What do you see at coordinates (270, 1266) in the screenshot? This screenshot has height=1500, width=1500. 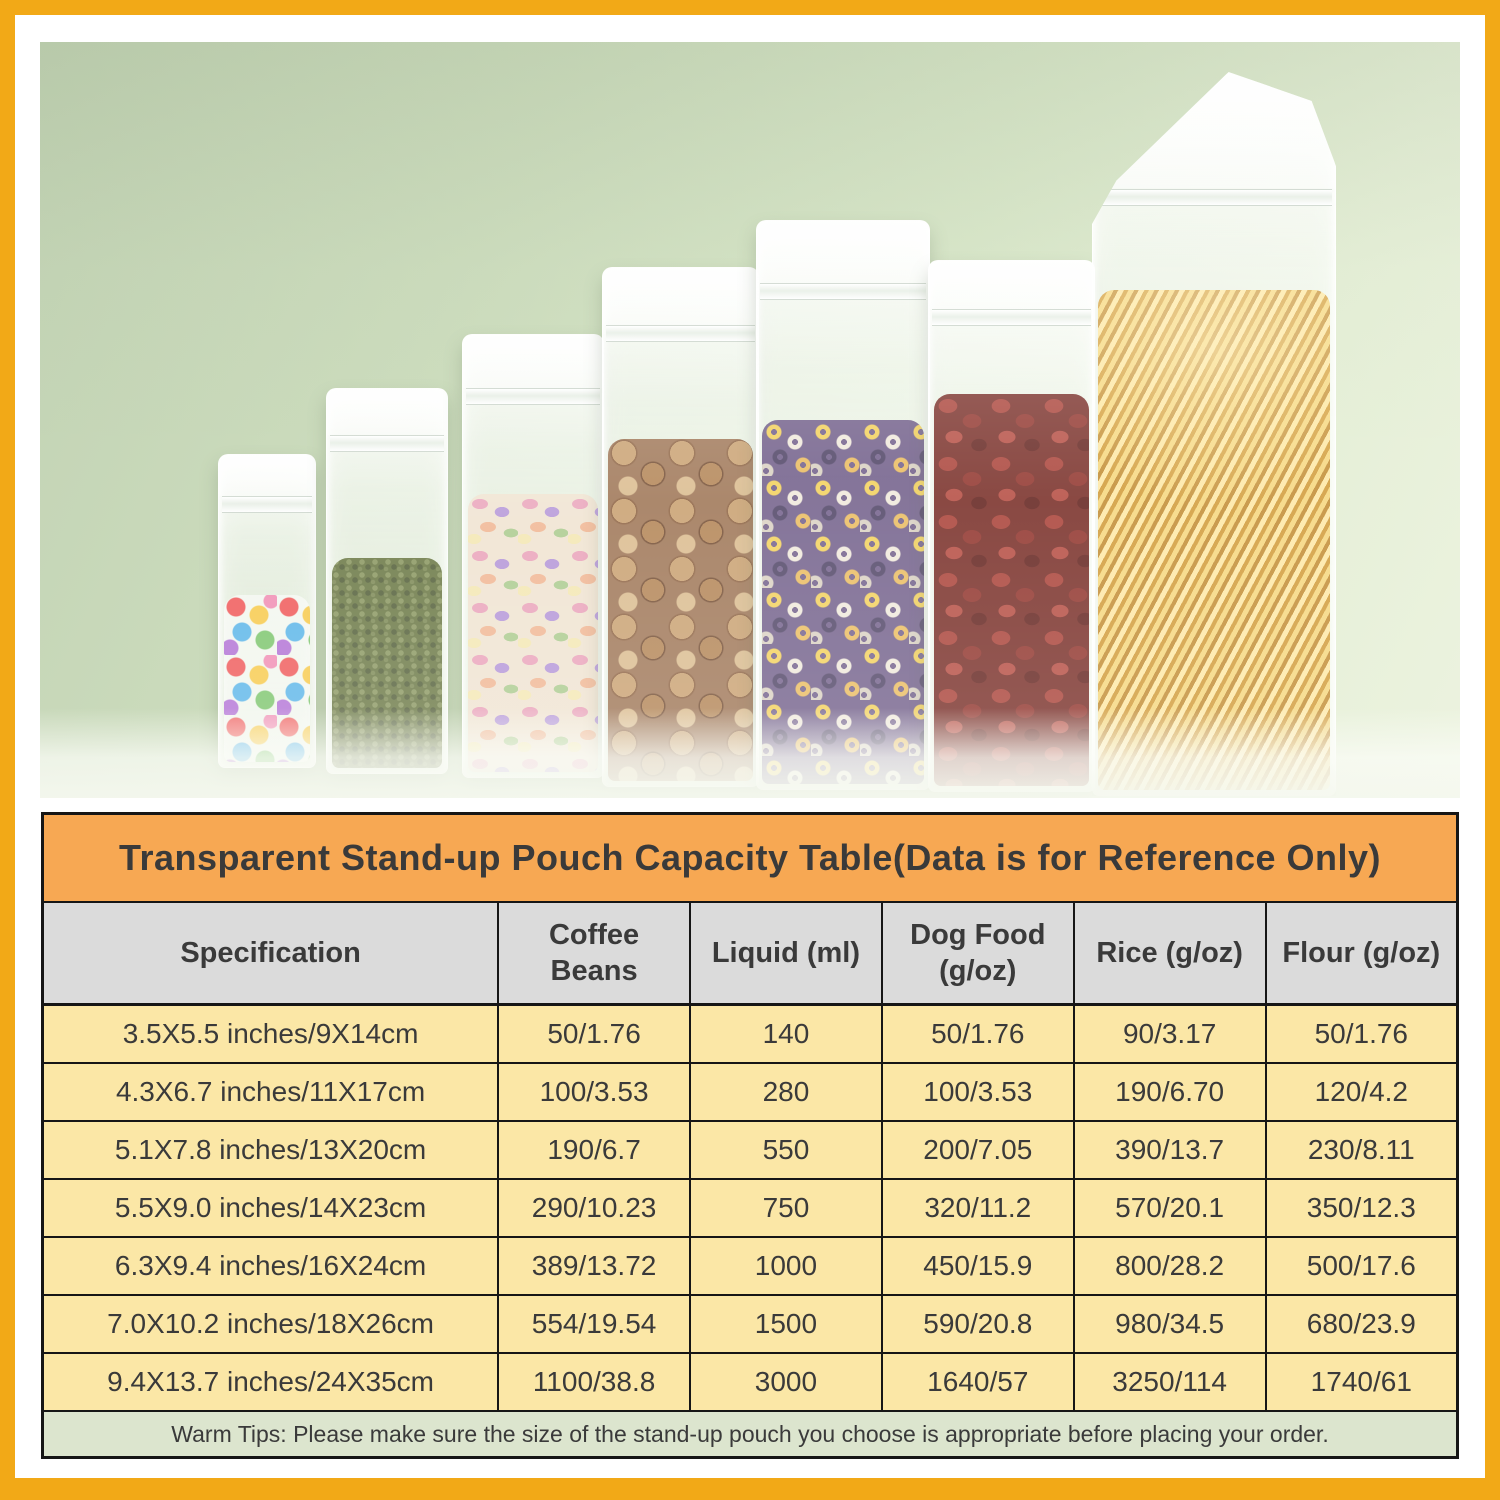 I see `spec-cell: 6.3X9.4 inches/16X24cm` at bounding box center [270, 1266].